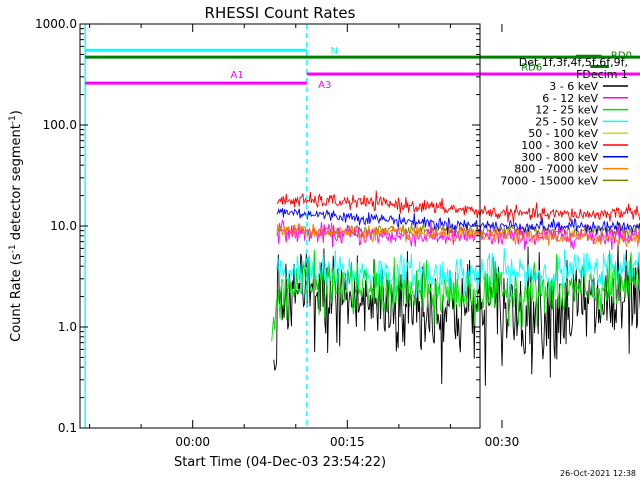 This screenshot has width=640, height=480. I want to click on series-7000-15000-kev-line, so click(458, 232).